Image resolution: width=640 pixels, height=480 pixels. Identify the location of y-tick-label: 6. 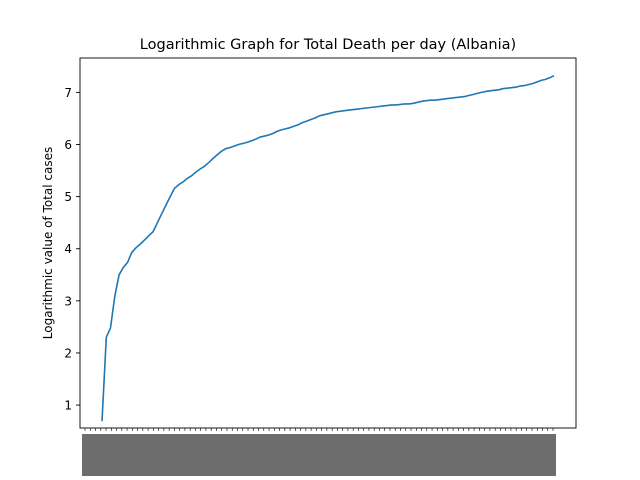
(68, 145).